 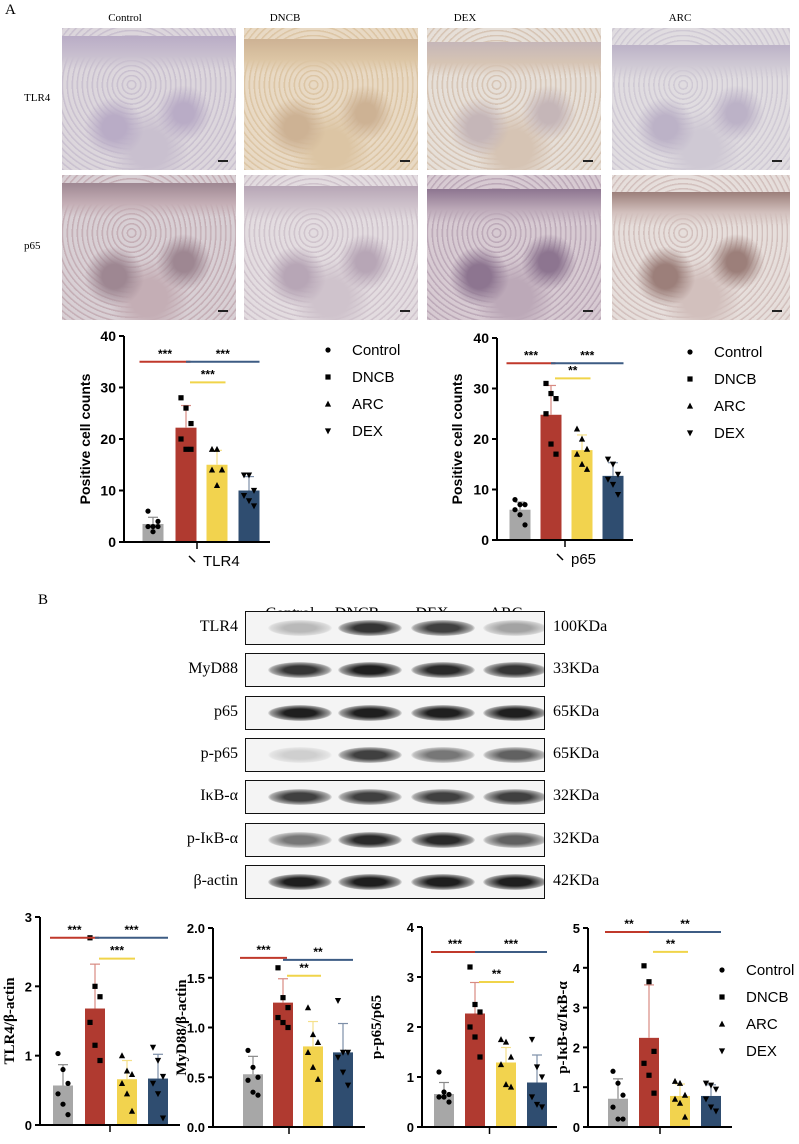 I want to click on legend-1-point-circle, so click(x=328, y=350).